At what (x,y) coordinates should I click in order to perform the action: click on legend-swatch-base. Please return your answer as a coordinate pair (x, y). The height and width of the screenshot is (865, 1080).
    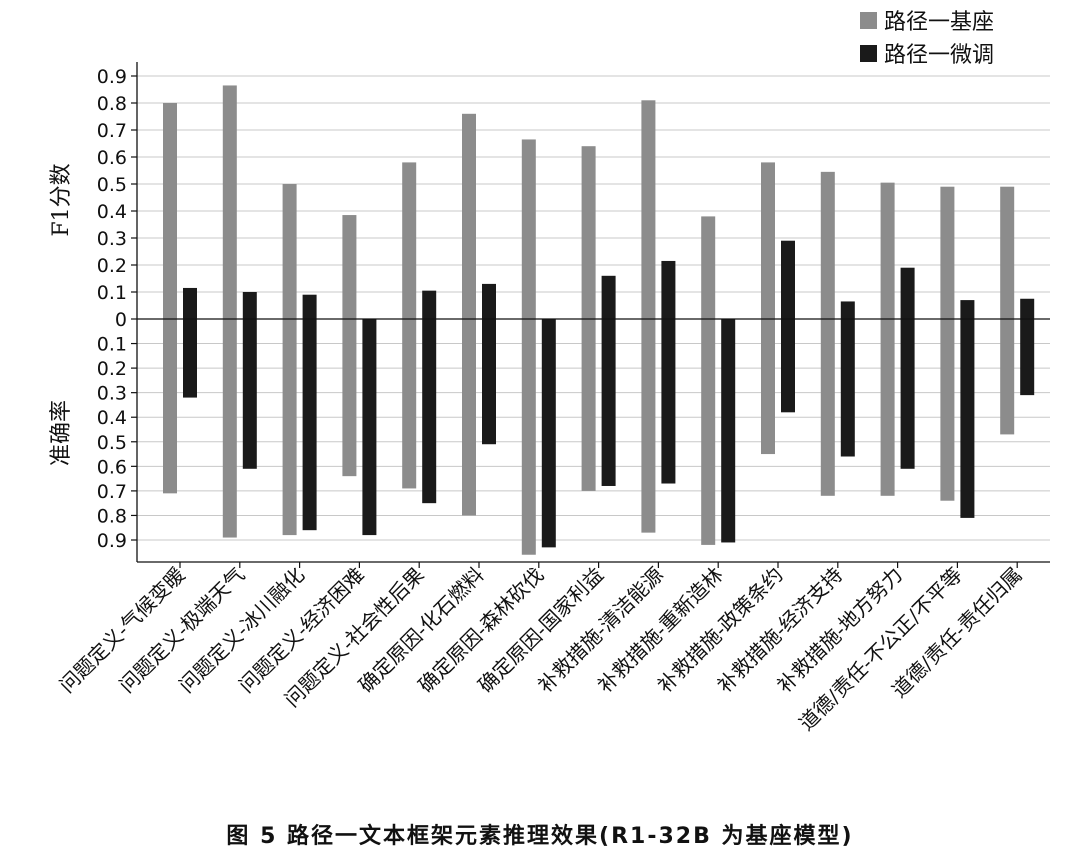
    Looking at the image, I should click on (868, 20).